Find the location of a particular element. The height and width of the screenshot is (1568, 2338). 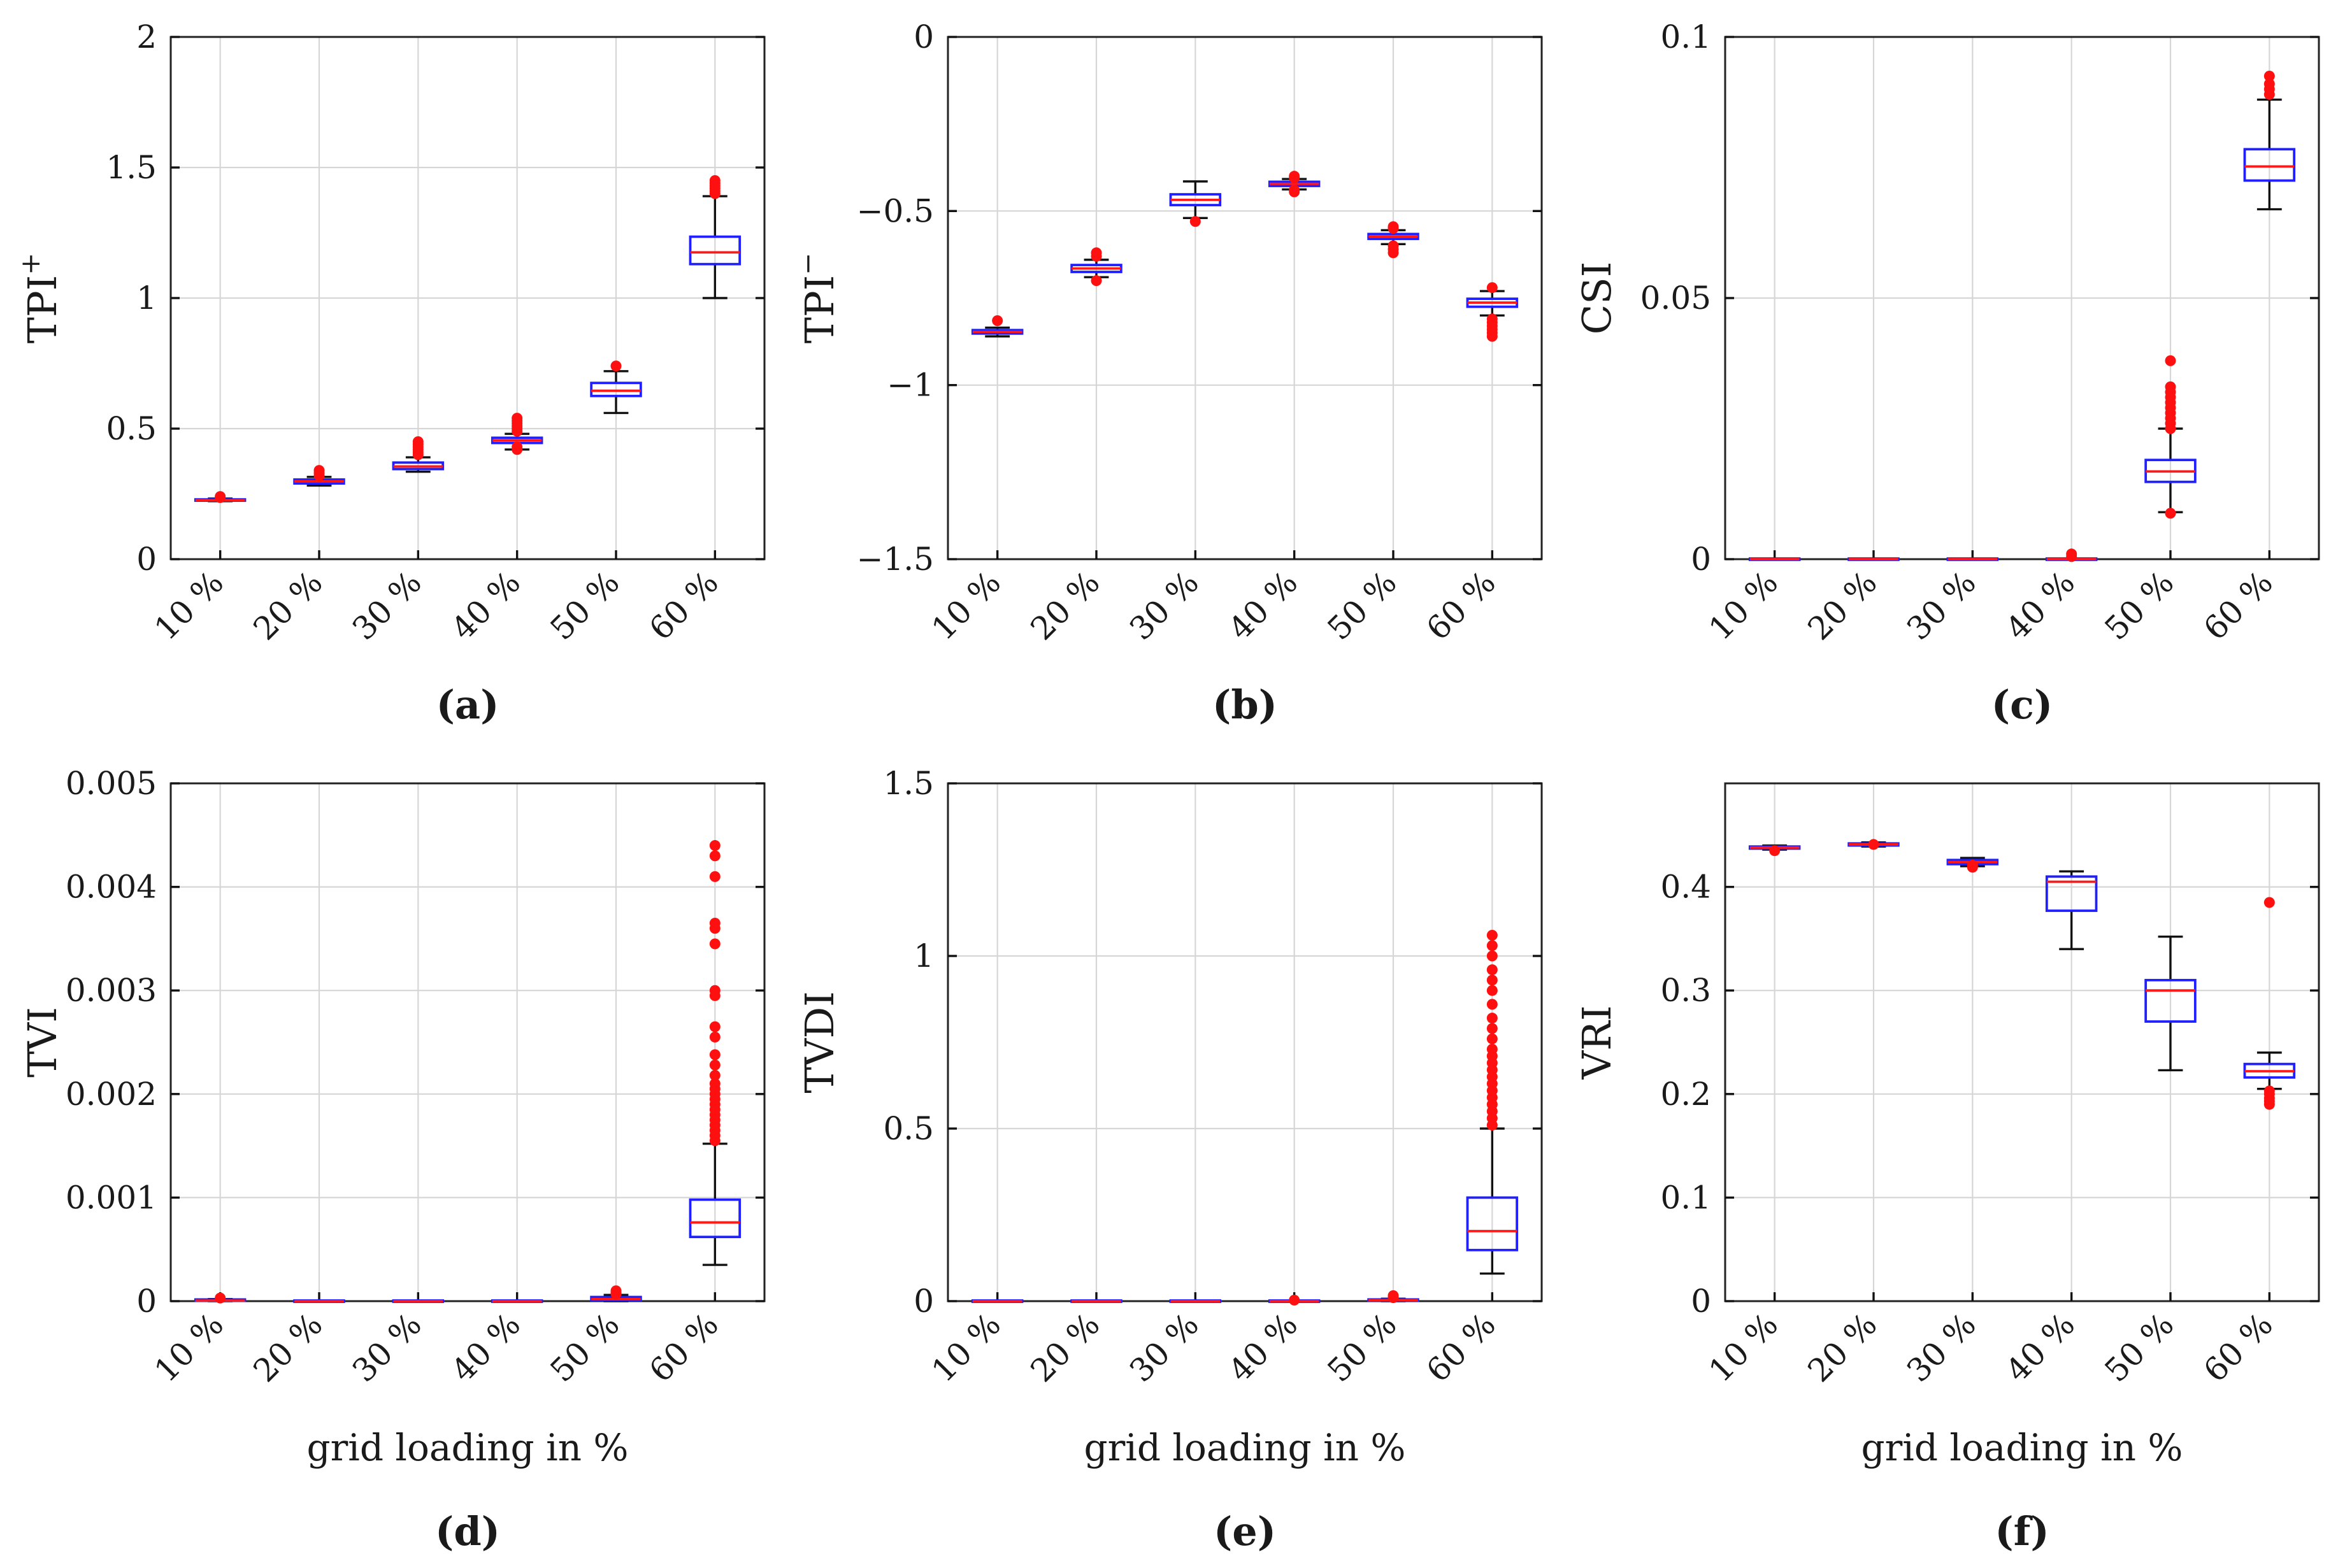

ytick-label-4: 2 is located at coordinates (146, 36).